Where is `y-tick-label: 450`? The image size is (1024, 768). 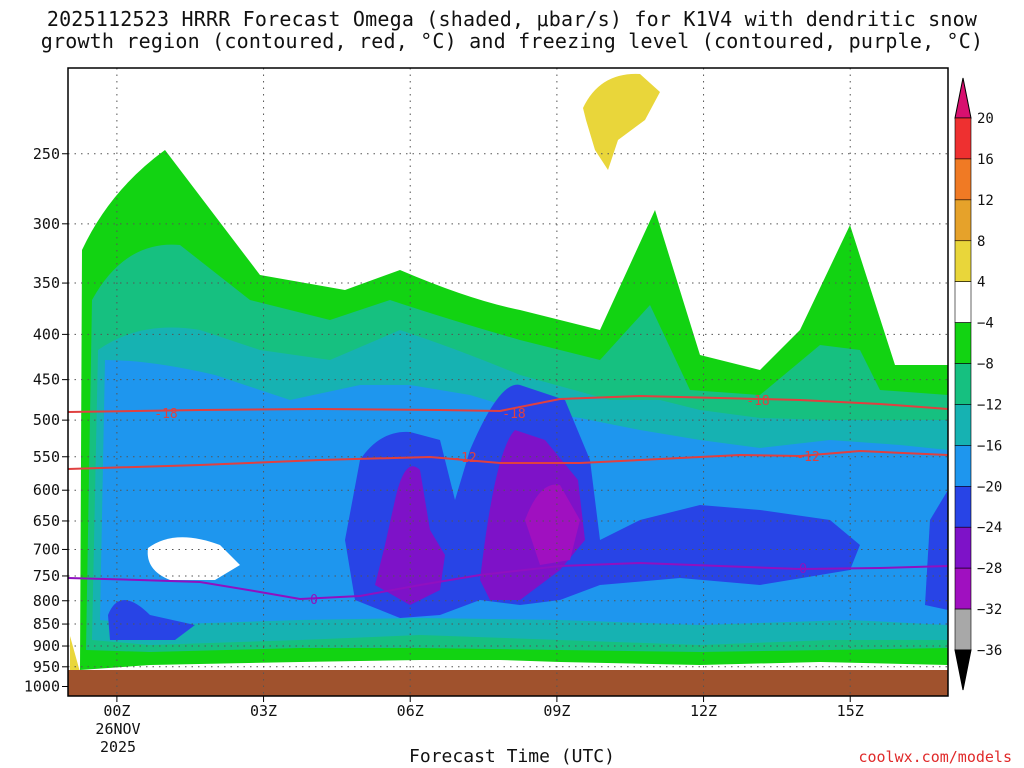 y-tick-label: 450 is located at coordinates (46, 380).